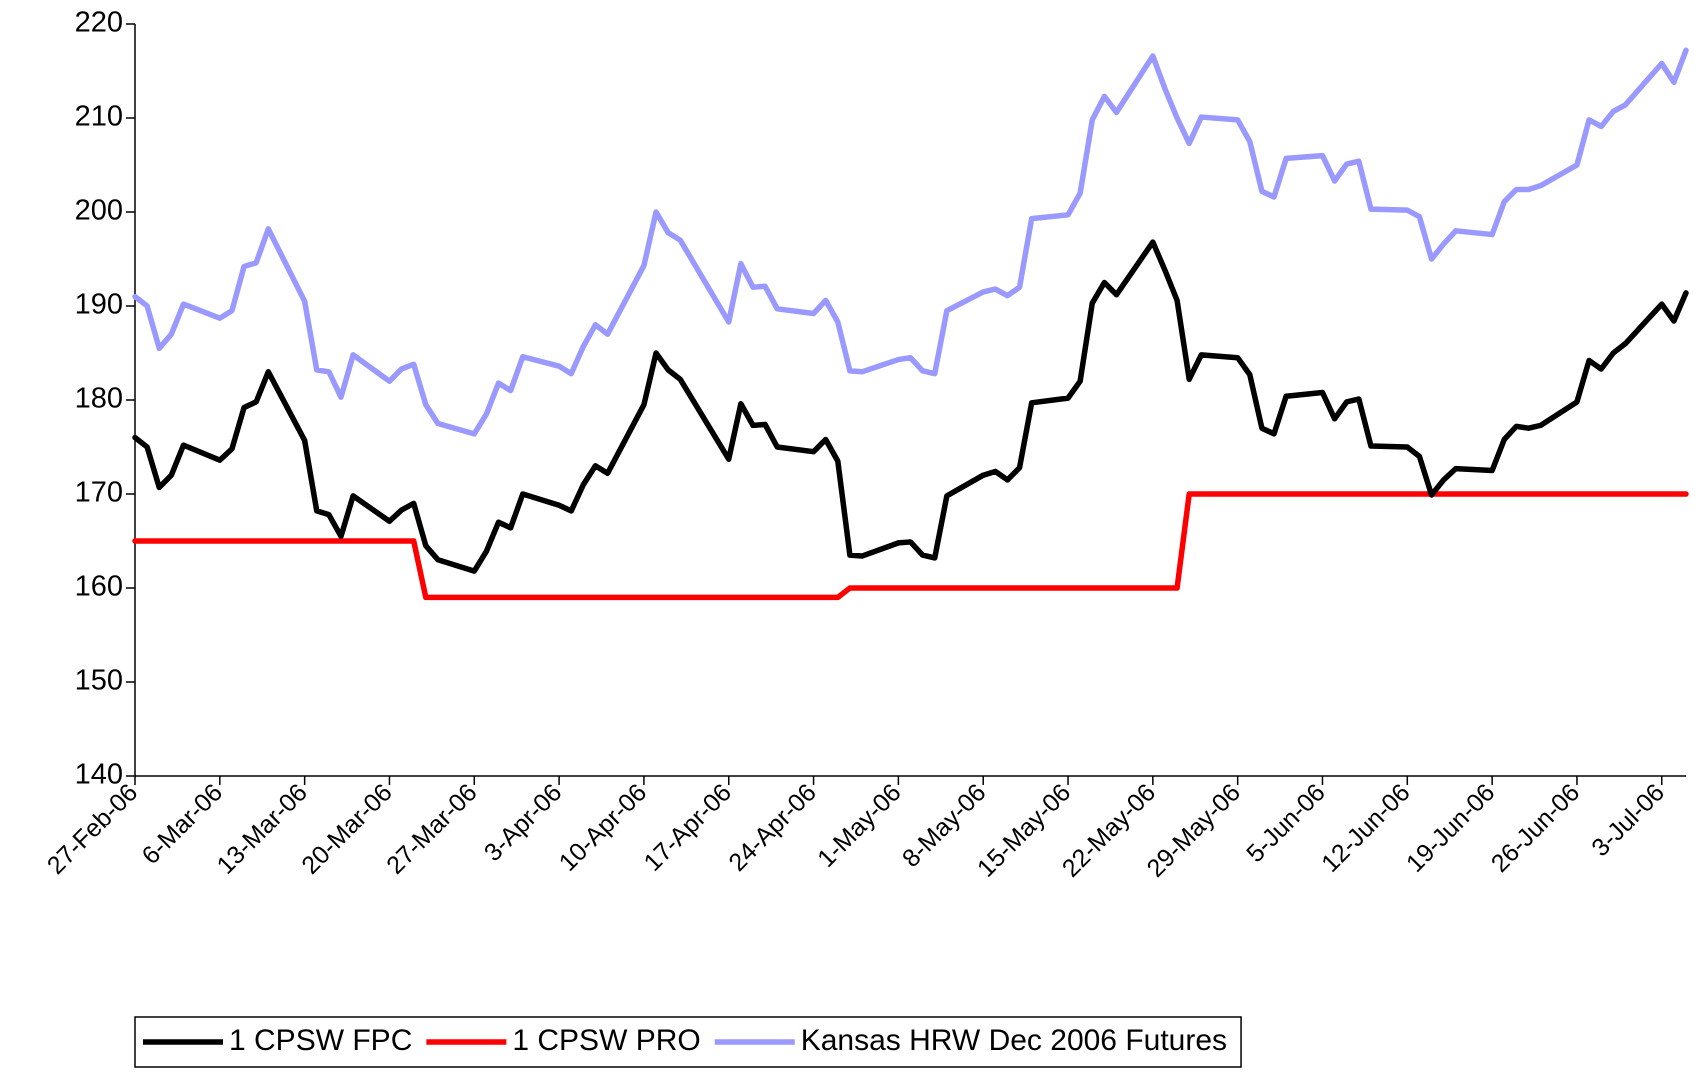  I want to click on y-tick-label: 140, so click(99, 775).